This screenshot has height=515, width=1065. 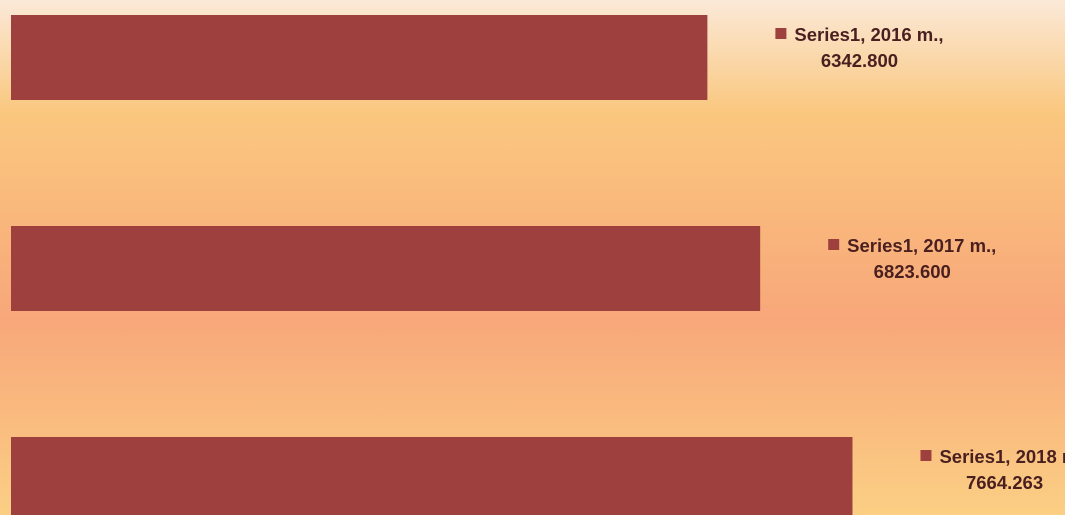 I want to click on data-label-value: 6823.600, so click(x=912, y=271).